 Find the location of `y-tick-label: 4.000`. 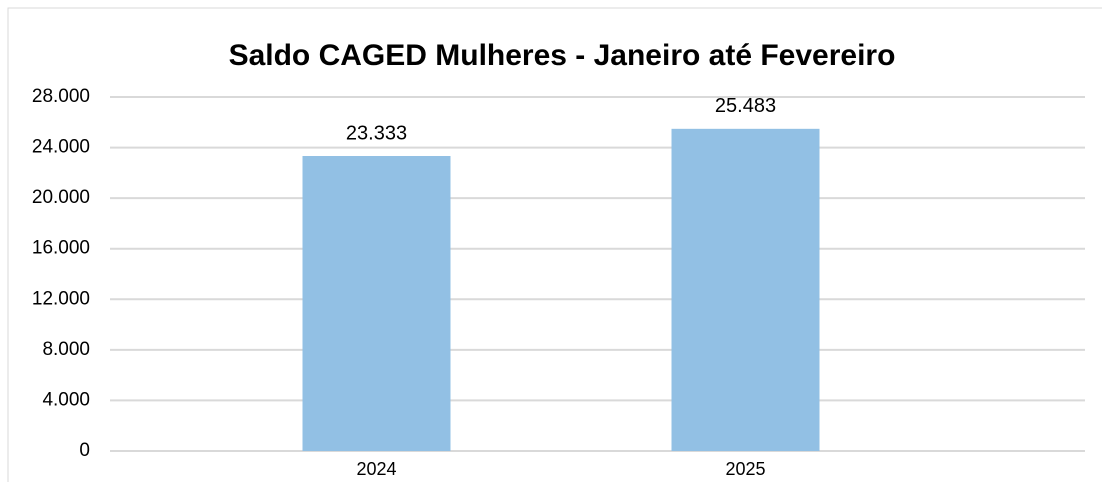

y-tick-label: 4.000 is located at coordinates (66, 399).